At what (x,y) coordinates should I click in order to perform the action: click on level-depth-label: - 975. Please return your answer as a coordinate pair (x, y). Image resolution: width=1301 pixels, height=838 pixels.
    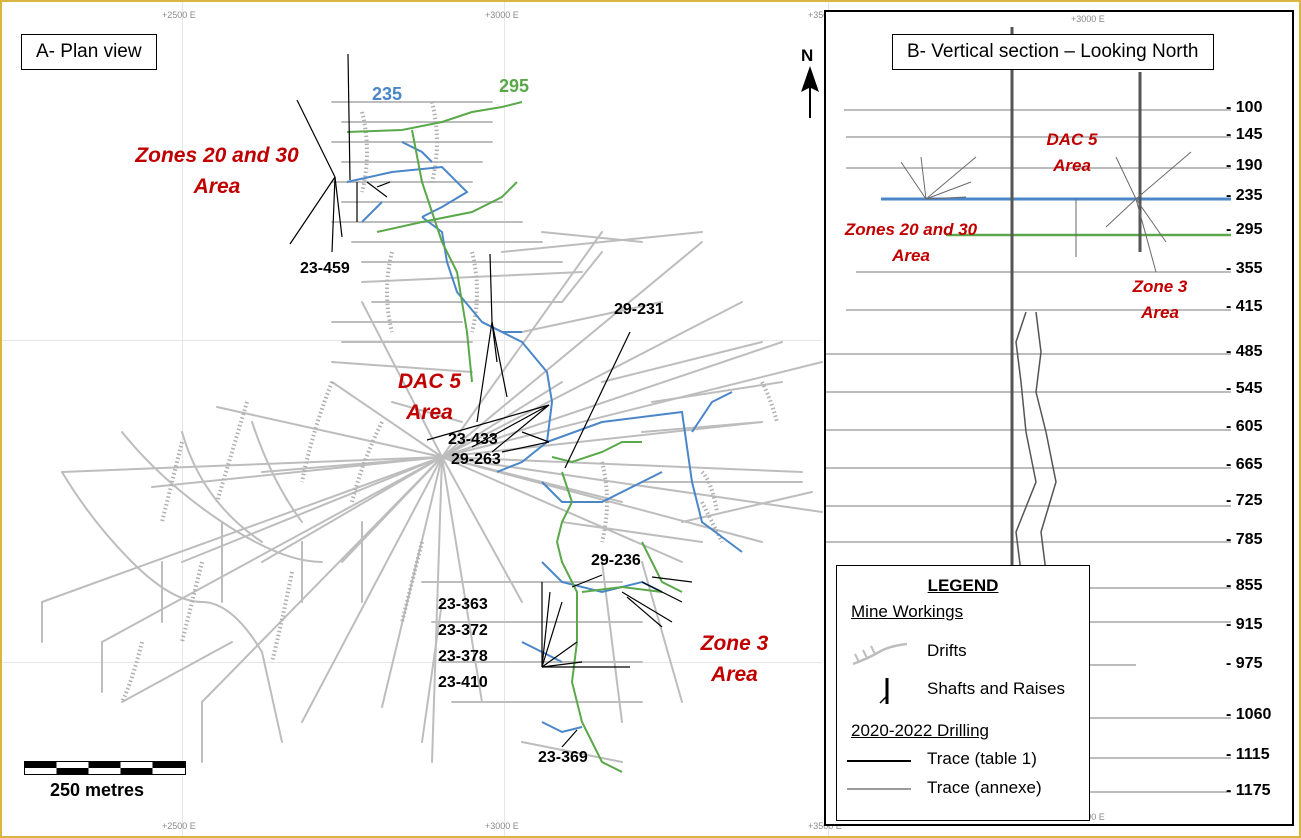
    Looking at the image, I should click on (1244, 663).